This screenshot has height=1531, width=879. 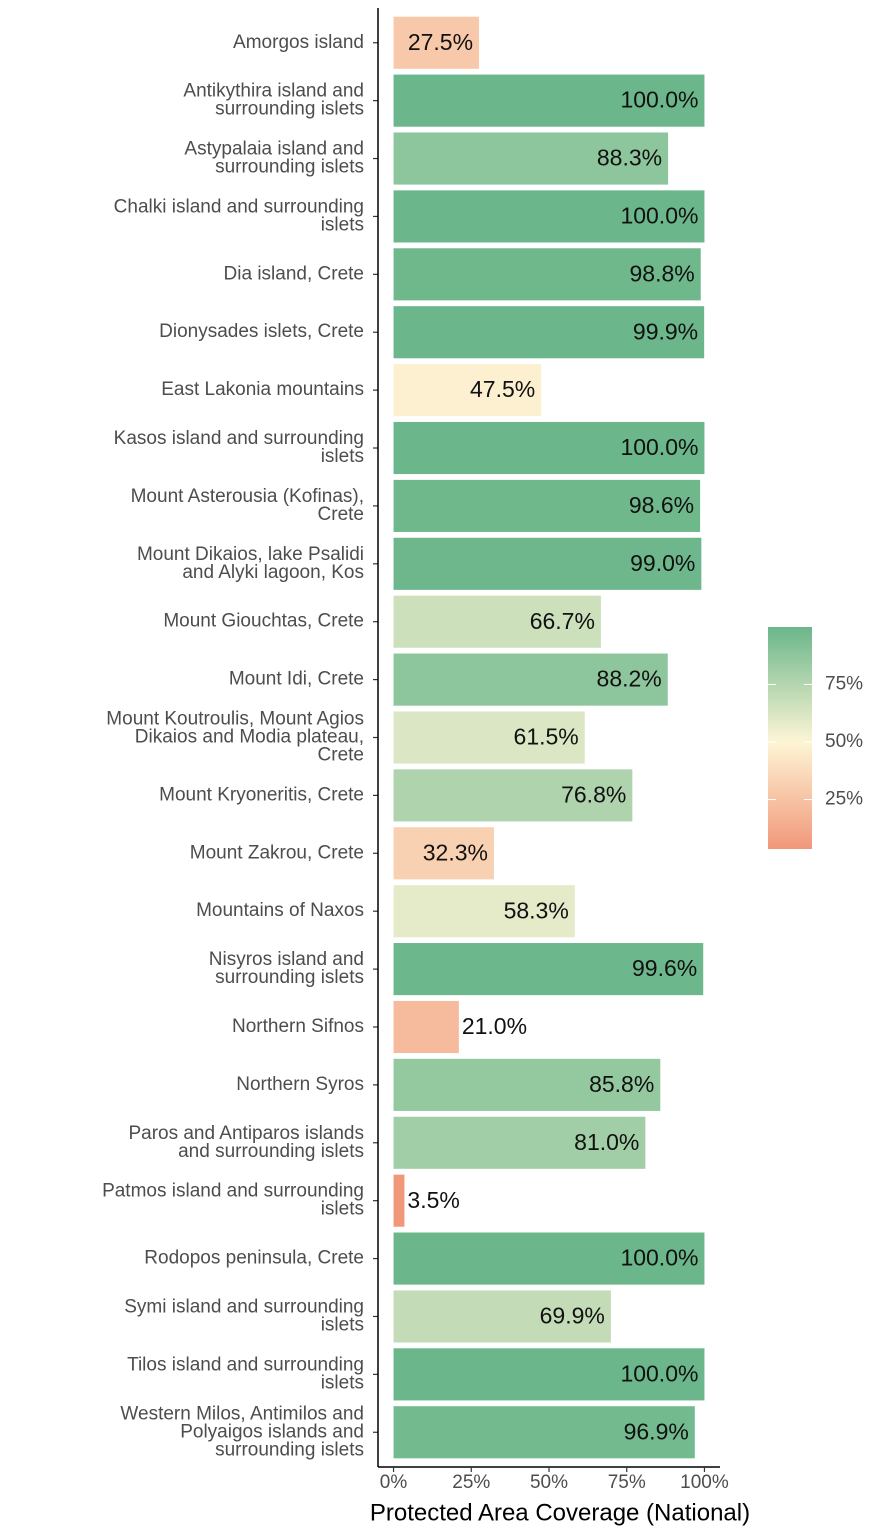 What do you see at coordinates (661, 505) in the screenshot?
I see `value-label: 98.6%` at bounding box center [661, 505].